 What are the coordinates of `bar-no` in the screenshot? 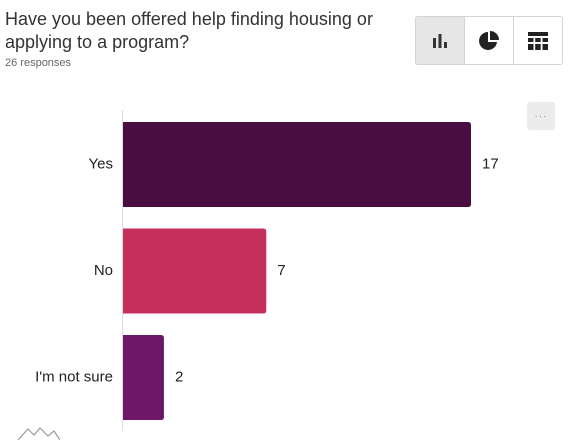 It's located at (195, 271).